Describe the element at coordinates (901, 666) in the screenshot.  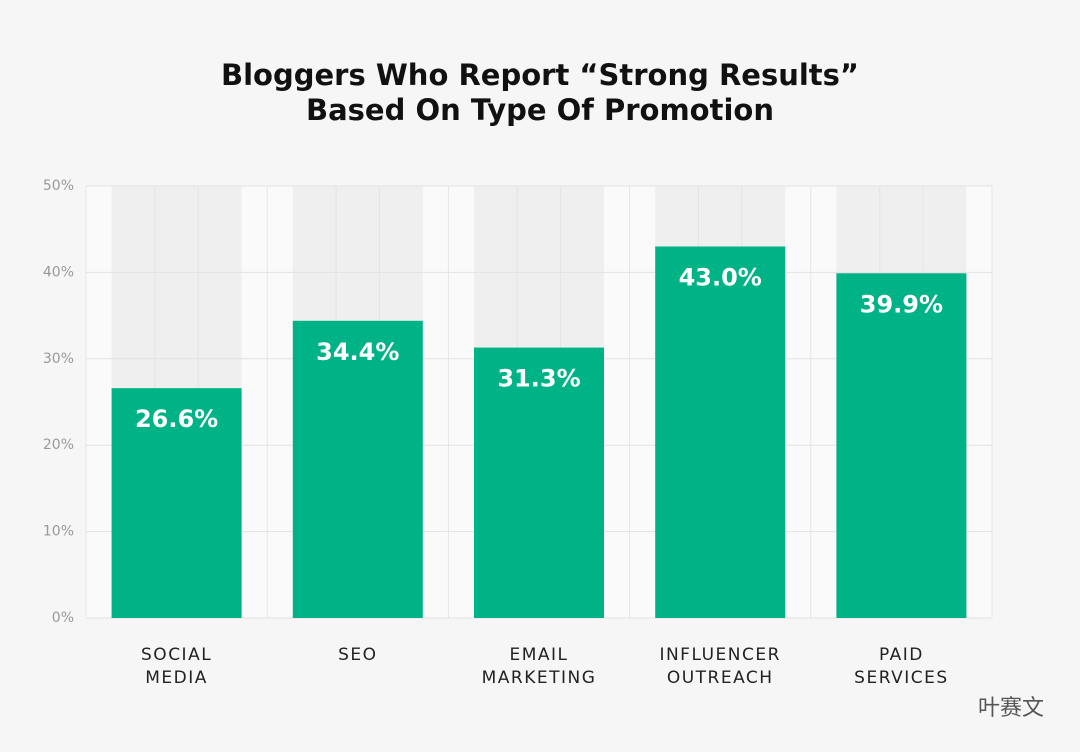
I see `x-tick-label: PAID SERVICES` at that location.